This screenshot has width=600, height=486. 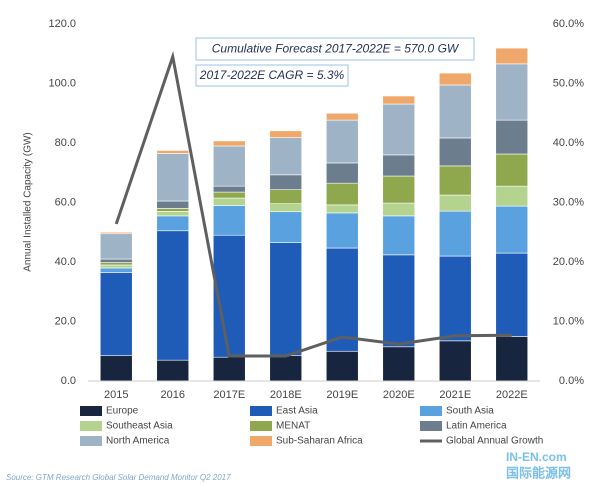 I want to click on annotation: 2017-2022E CAGR = 5.3%, so click(x=272, y=75).